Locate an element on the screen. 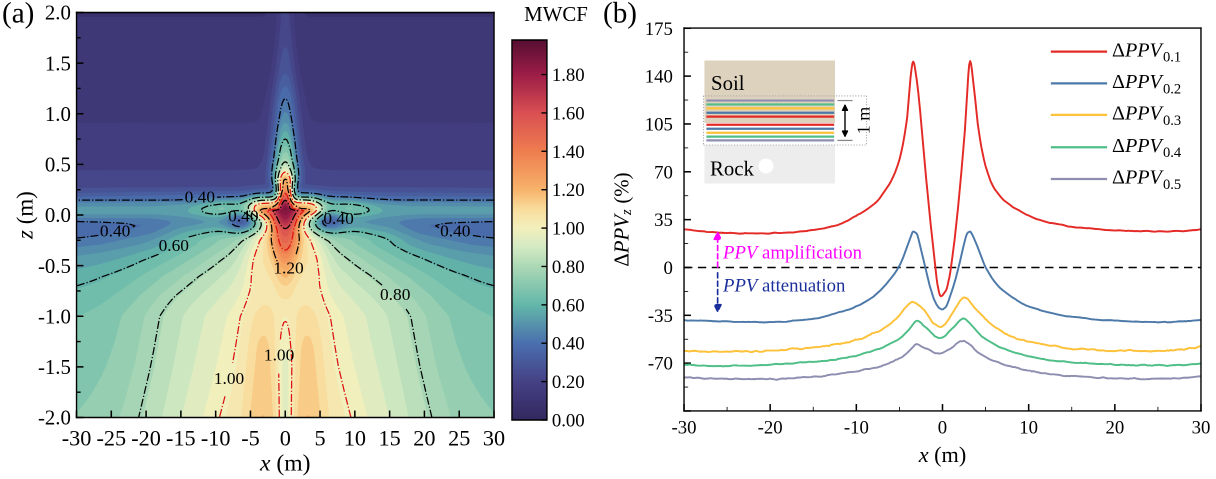 This screenshot has width=1216, height=479. svg-text: Soil is located at coordinates (728, 83).